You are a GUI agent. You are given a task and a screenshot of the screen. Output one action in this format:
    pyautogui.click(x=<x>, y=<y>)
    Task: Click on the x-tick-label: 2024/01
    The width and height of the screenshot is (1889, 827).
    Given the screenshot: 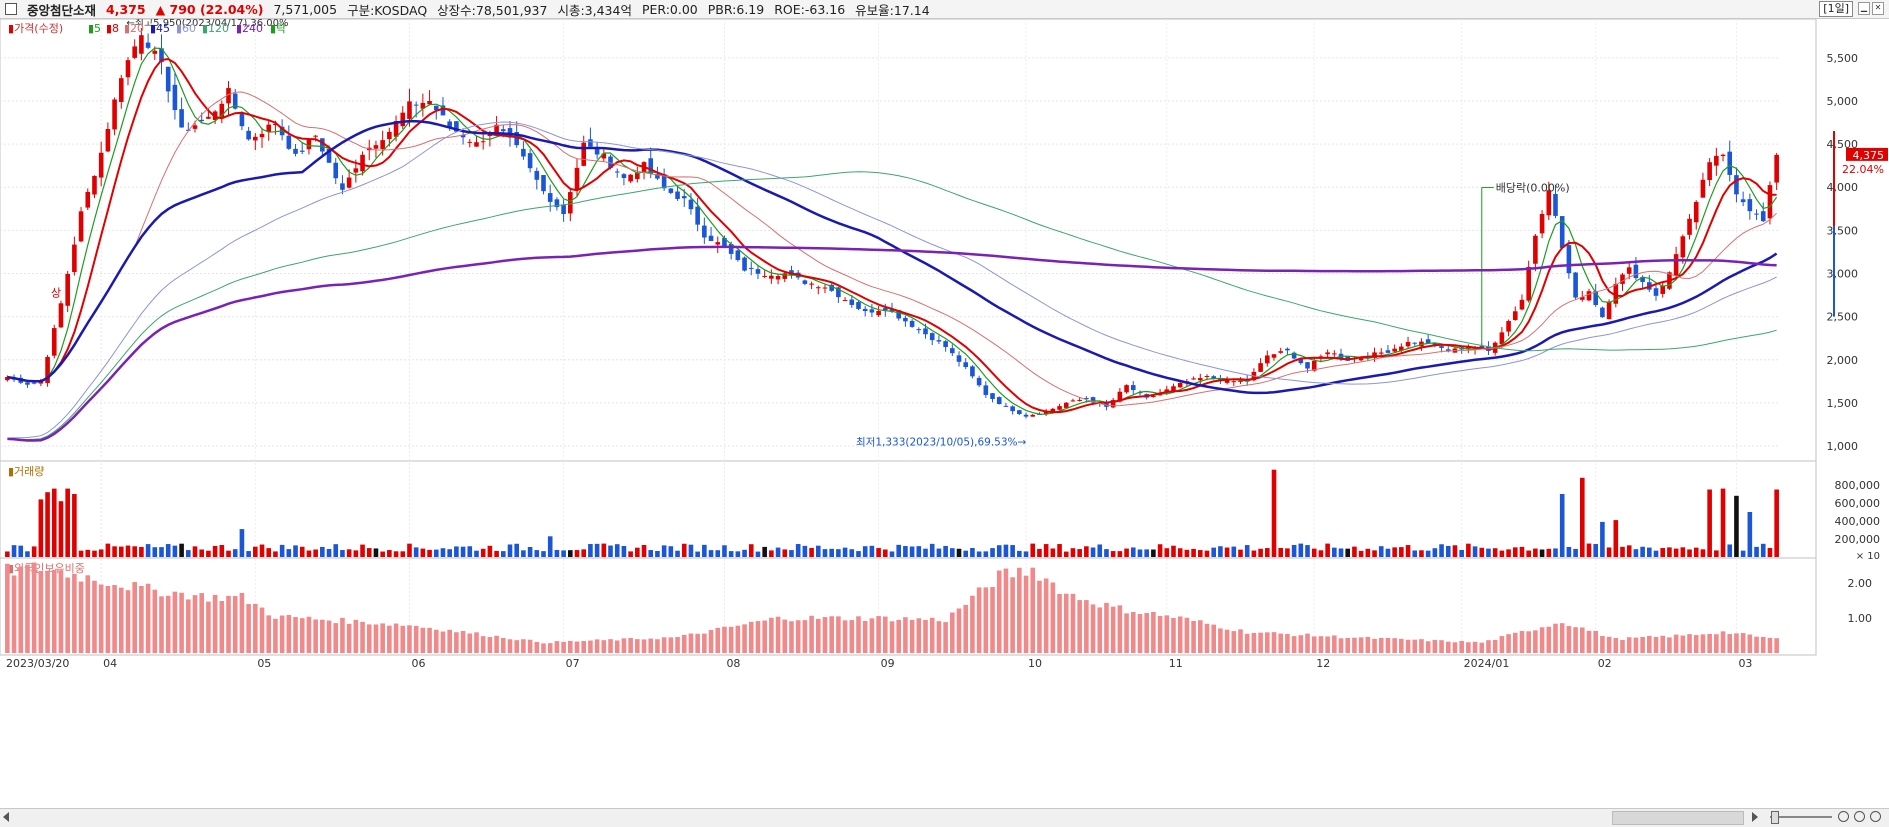 What is the action you would take?
    pyautogui.click(x=1487, y=663)
    